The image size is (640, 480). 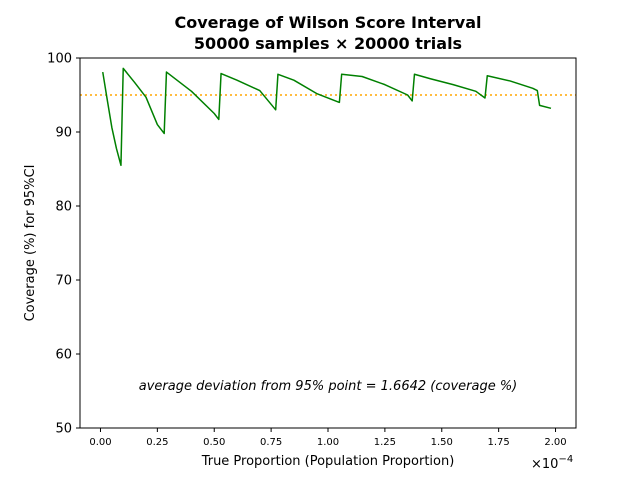 What do you see at coordinates (63, 207) in the screenshot?
I see `y-tick-label: 80` at bounding box center [63, 207].